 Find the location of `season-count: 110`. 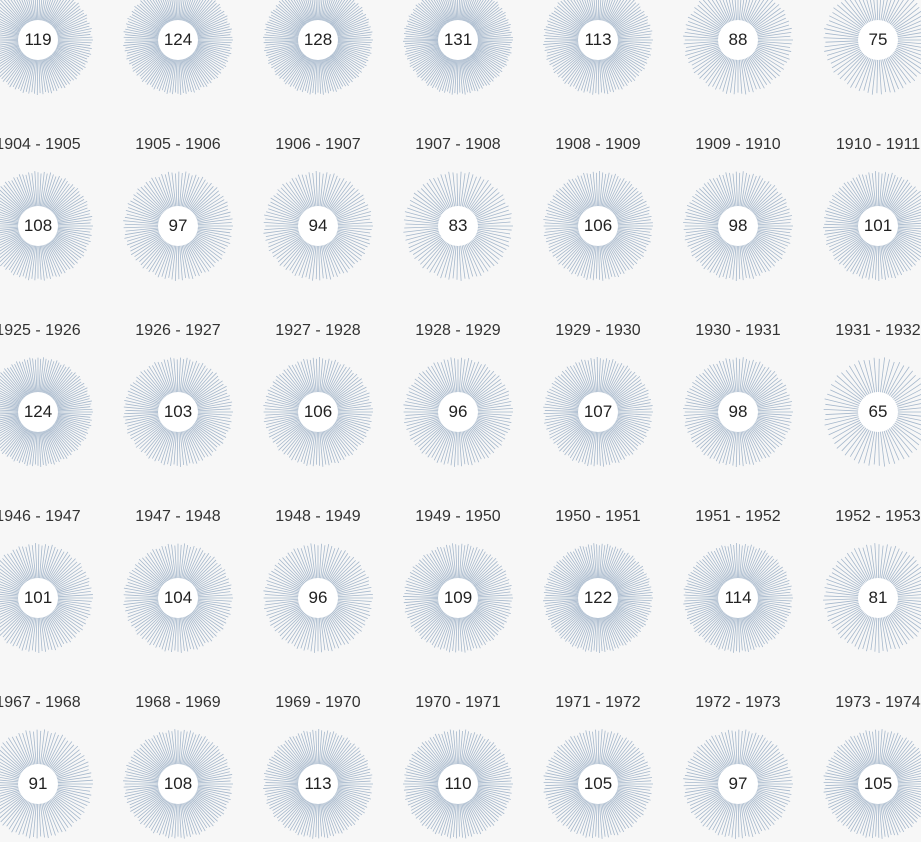

season-count: 110 is located at coordinates (458, 784).